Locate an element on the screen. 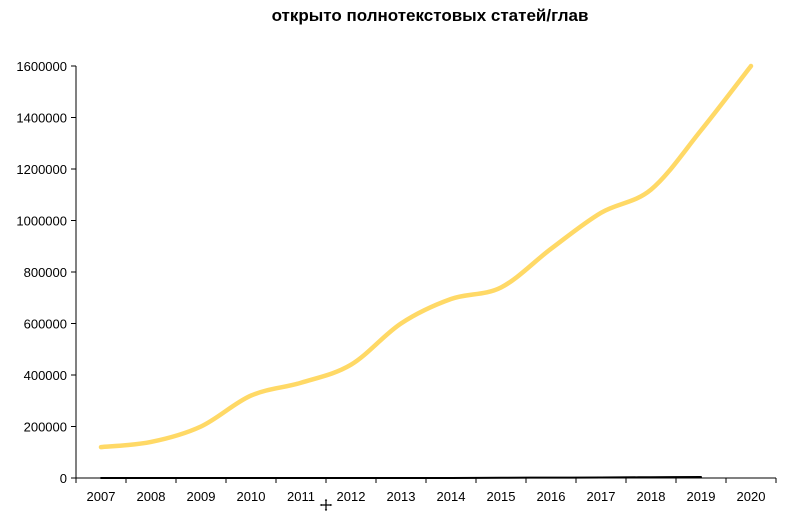  y-tick-label: 800000 is located at coordinates (45, 272).